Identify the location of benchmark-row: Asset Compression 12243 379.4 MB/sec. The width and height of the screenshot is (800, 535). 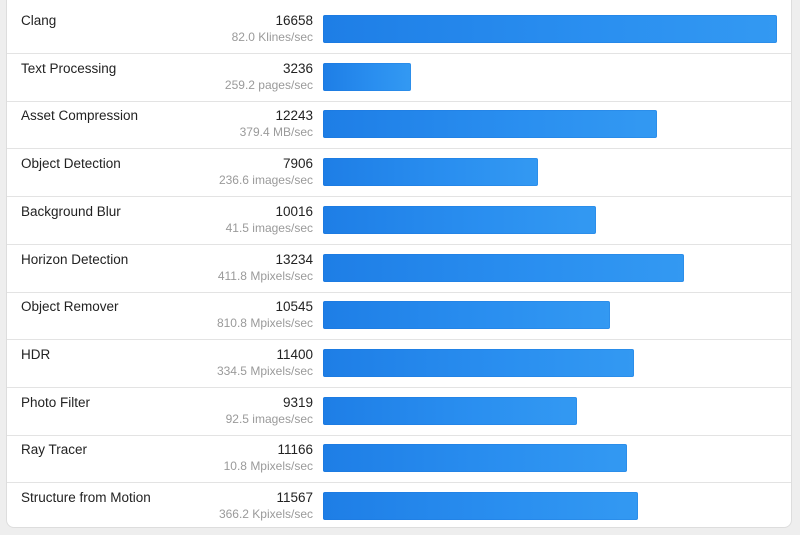
(399, 125).